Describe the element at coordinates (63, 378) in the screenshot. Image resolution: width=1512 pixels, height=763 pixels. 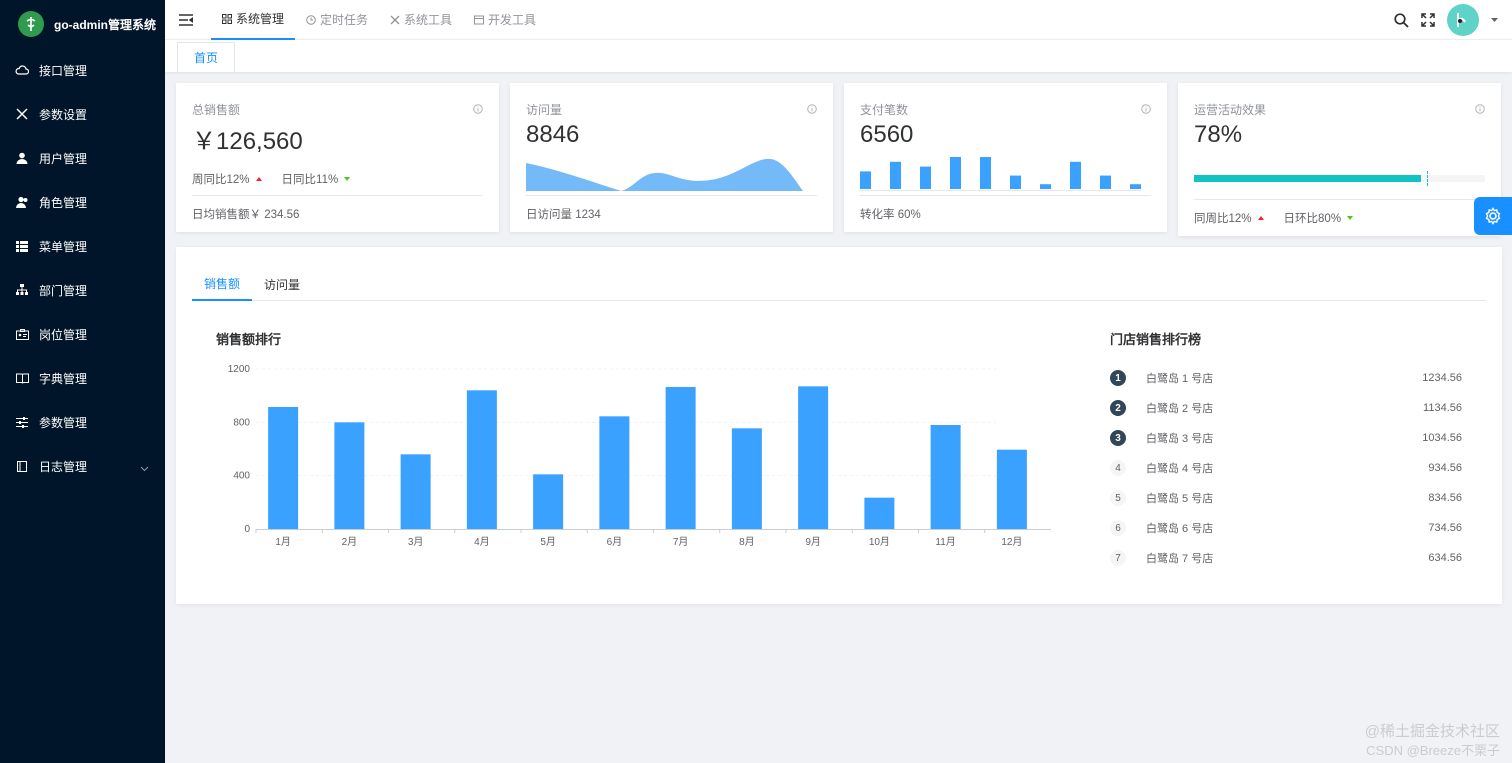
I see `sidebar-item-label: 字典管理` at that location.